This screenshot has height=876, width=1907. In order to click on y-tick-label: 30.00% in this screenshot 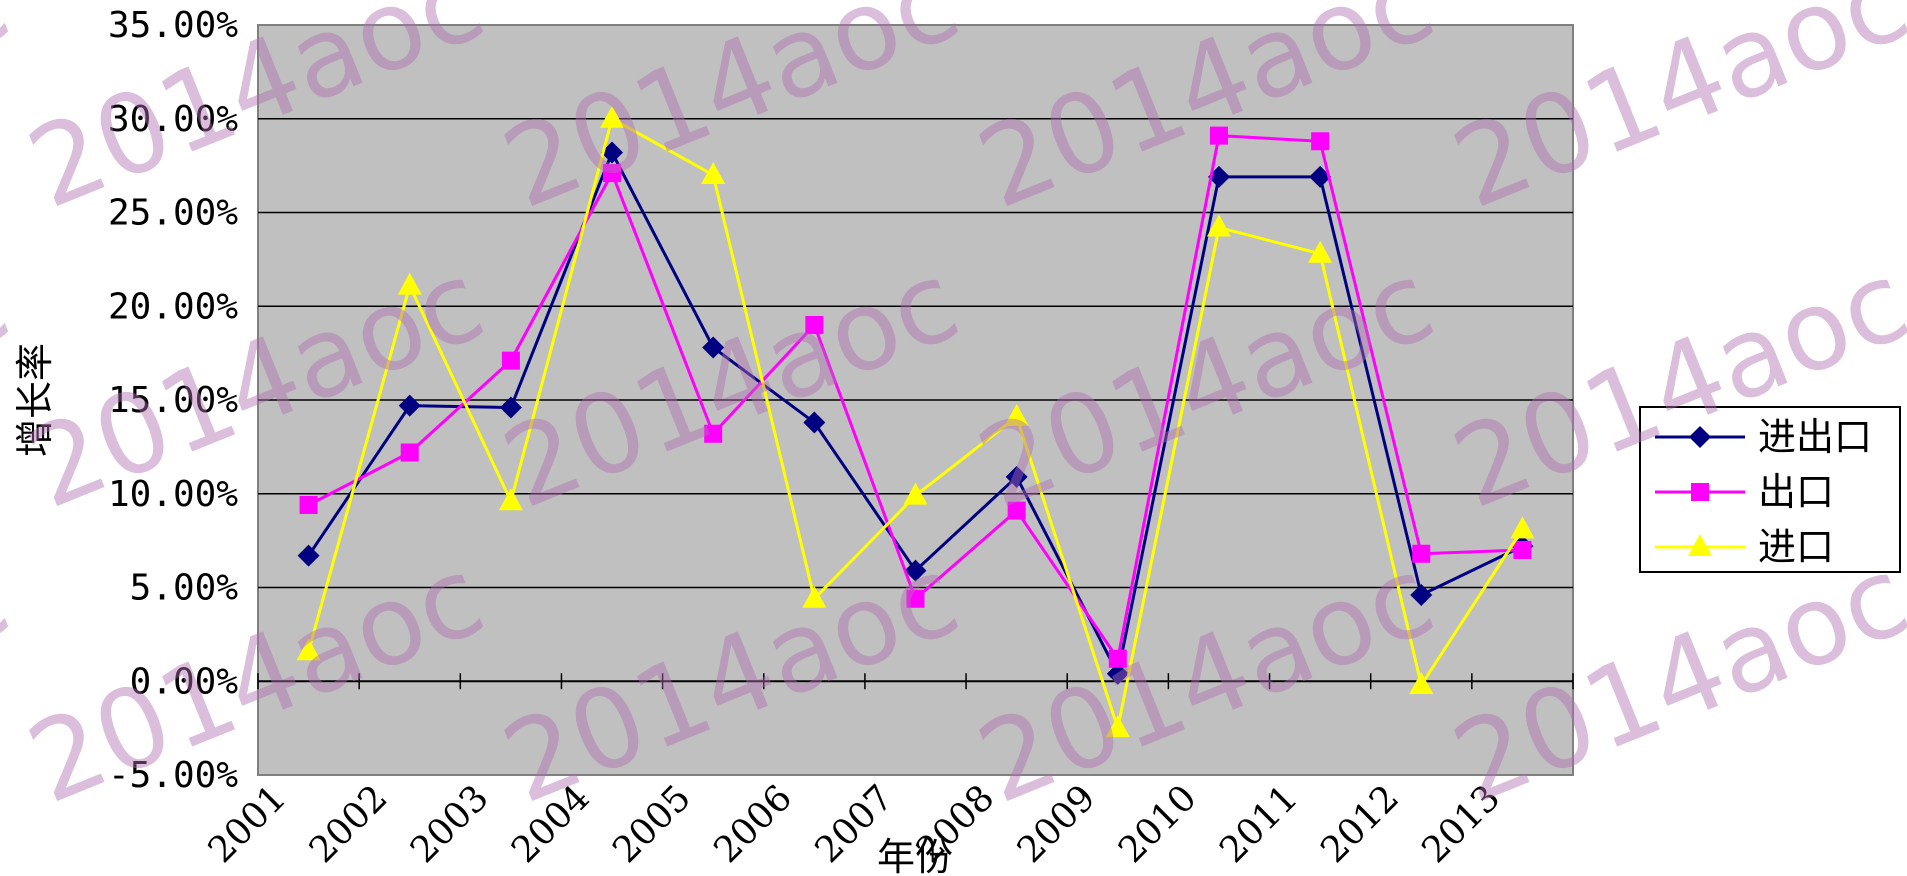, I will do `click(173, 119)`.